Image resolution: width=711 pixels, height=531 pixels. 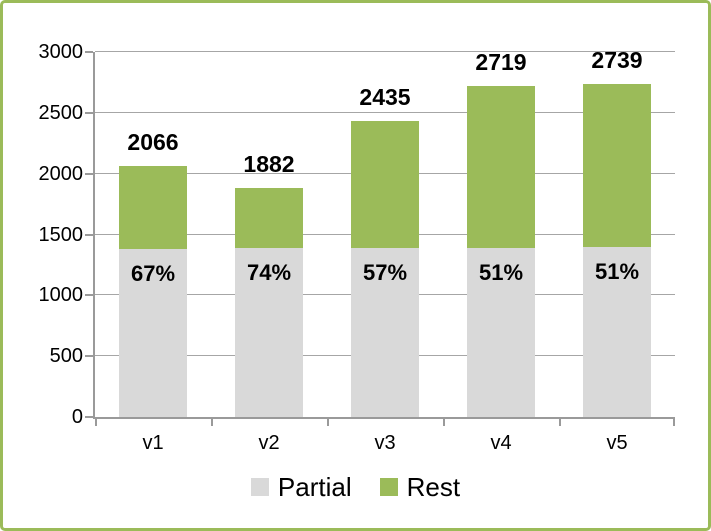 What do you see at coordinates (61, 112) in the screenshot?
I see `y-tick-label: 2500` at bounding box center [61, 112].